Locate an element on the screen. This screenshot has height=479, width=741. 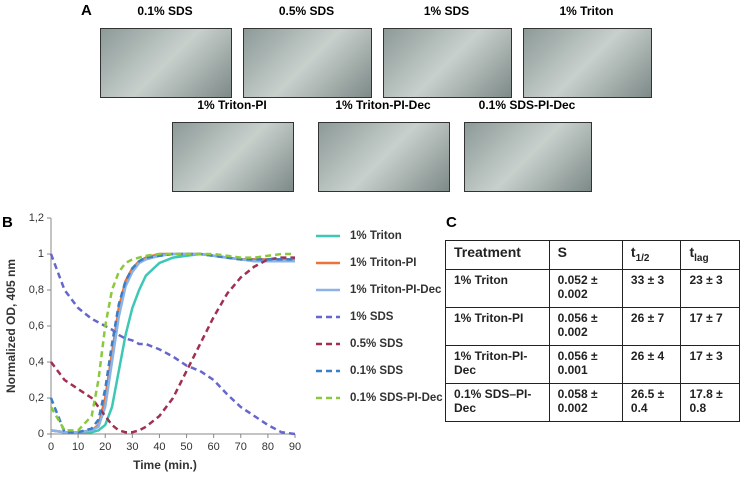
table-cell: 17 ± 7 is located at coordinates (710, 327).